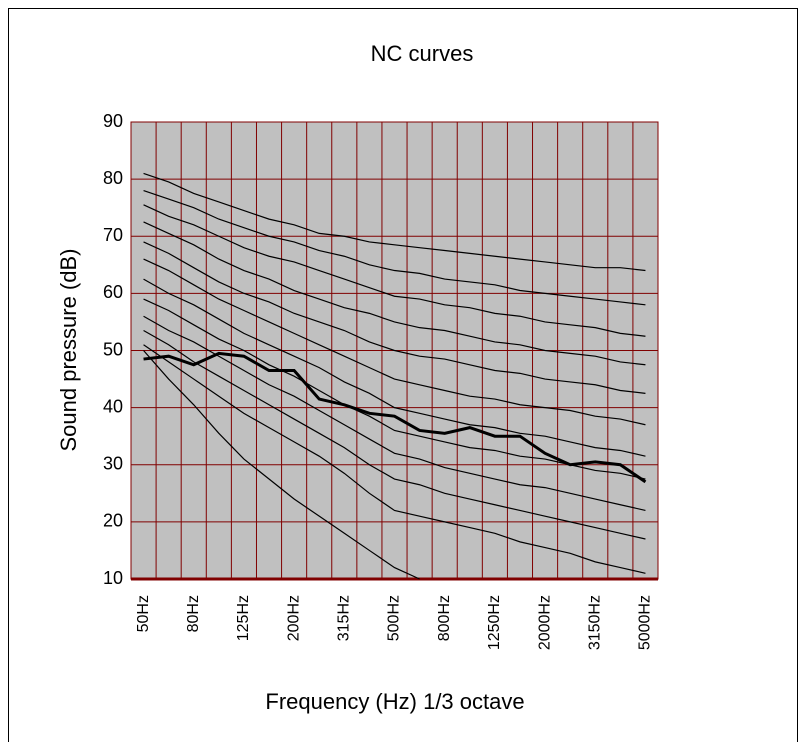  I want to click on chart-title: NC curves, so click(422, 53).